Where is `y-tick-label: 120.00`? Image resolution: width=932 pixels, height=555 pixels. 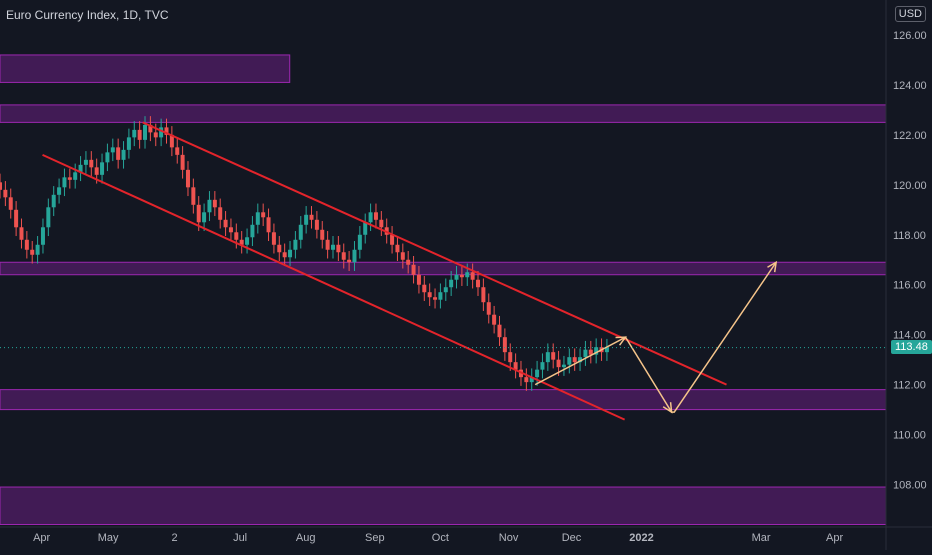 y-tick-label: 120.00 is located at coordinates (910, 186).